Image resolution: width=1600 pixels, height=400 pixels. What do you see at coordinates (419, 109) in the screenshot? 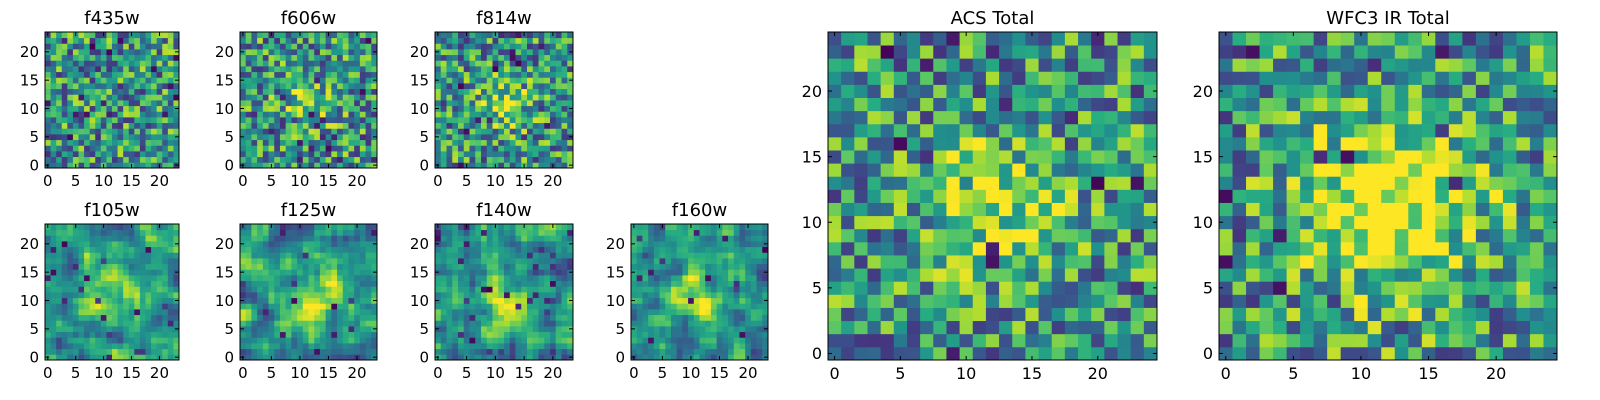
I see `y-tick-label: 10` at bounding box center [419, 109].